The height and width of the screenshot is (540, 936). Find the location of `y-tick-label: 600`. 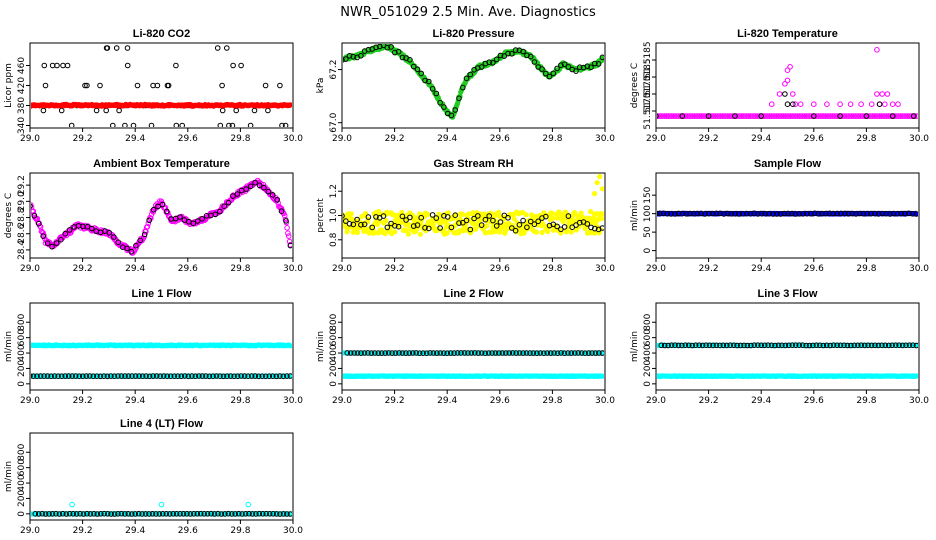

y-tick-label: 600 is located at coordinates (648, 337).